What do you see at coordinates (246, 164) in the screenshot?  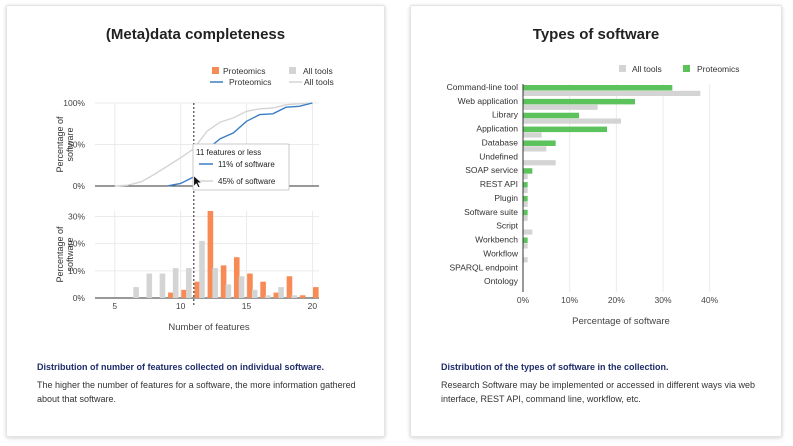 I see `tooltip-proteomics-value: 11% of software` at bounding box center [246, 164].